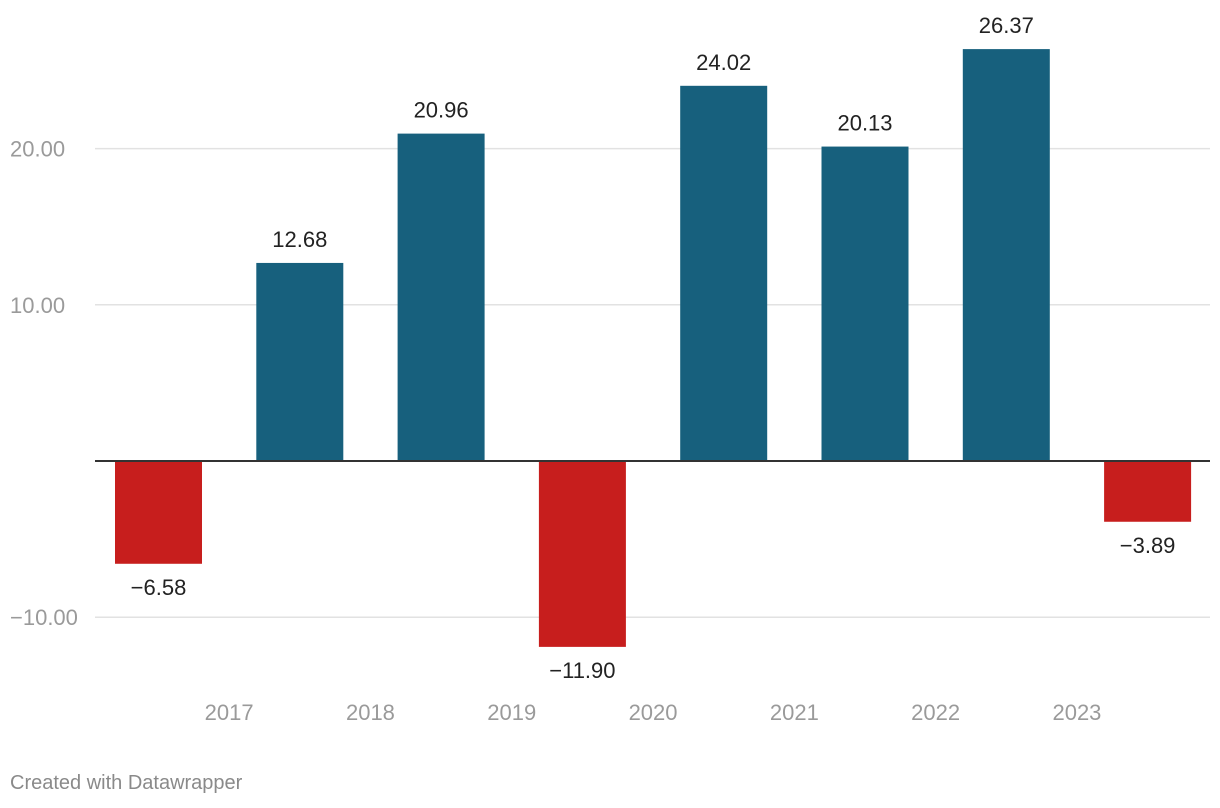  I want to click on x-tick-label: 2017, so click(229, 712).